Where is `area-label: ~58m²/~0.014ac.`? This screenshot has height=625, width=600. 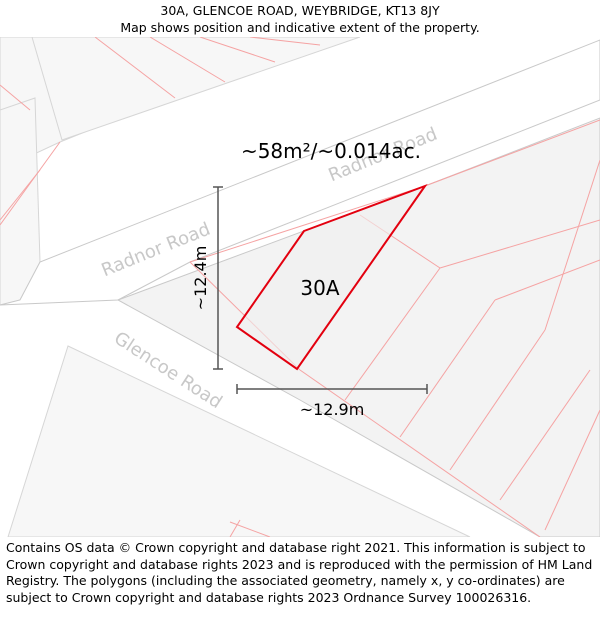
area-label: ~58m²/~0.014ac. is located at coordinates (331, 151).